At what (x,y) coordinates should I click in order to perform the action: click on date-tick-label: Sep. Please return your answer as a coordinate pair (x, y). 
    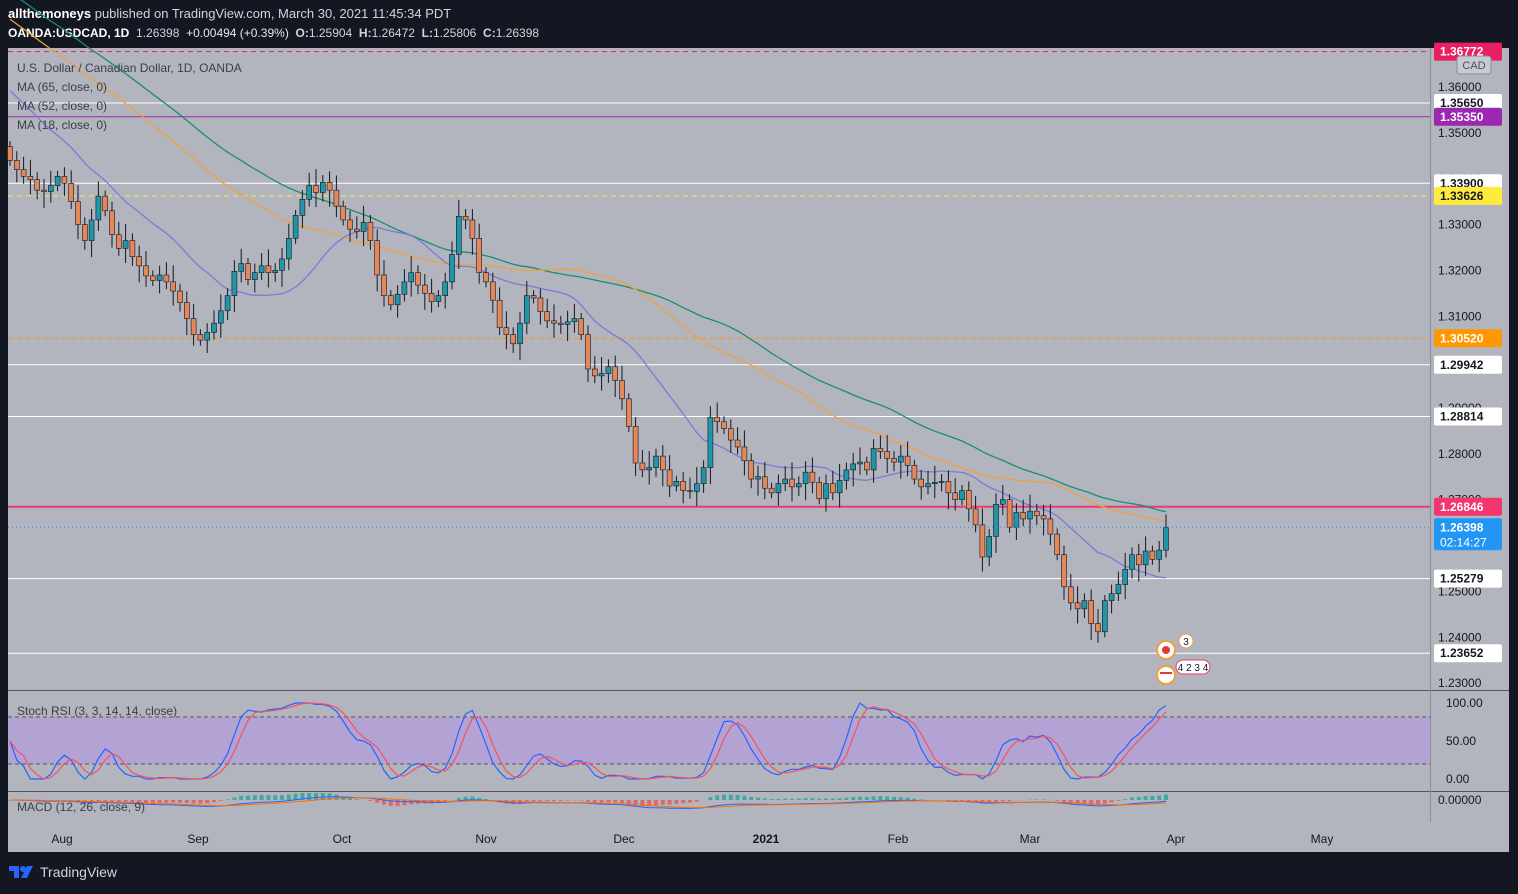
    Looking at the image, I should click on (198, 839).